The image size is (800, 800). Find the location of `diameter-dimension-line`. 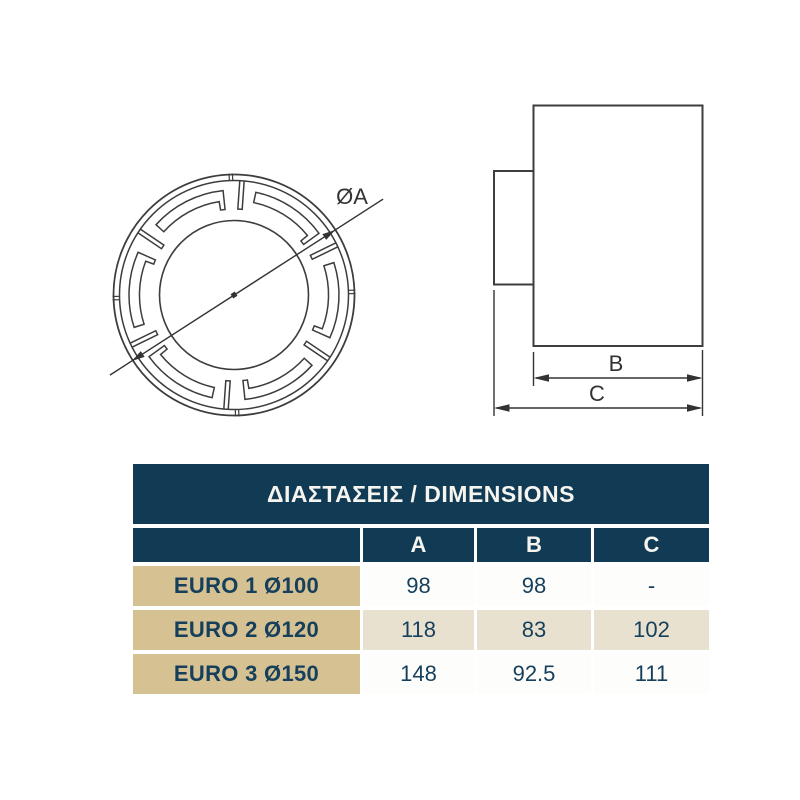

diameter-dimension-line is located at coordinates (246, 287).